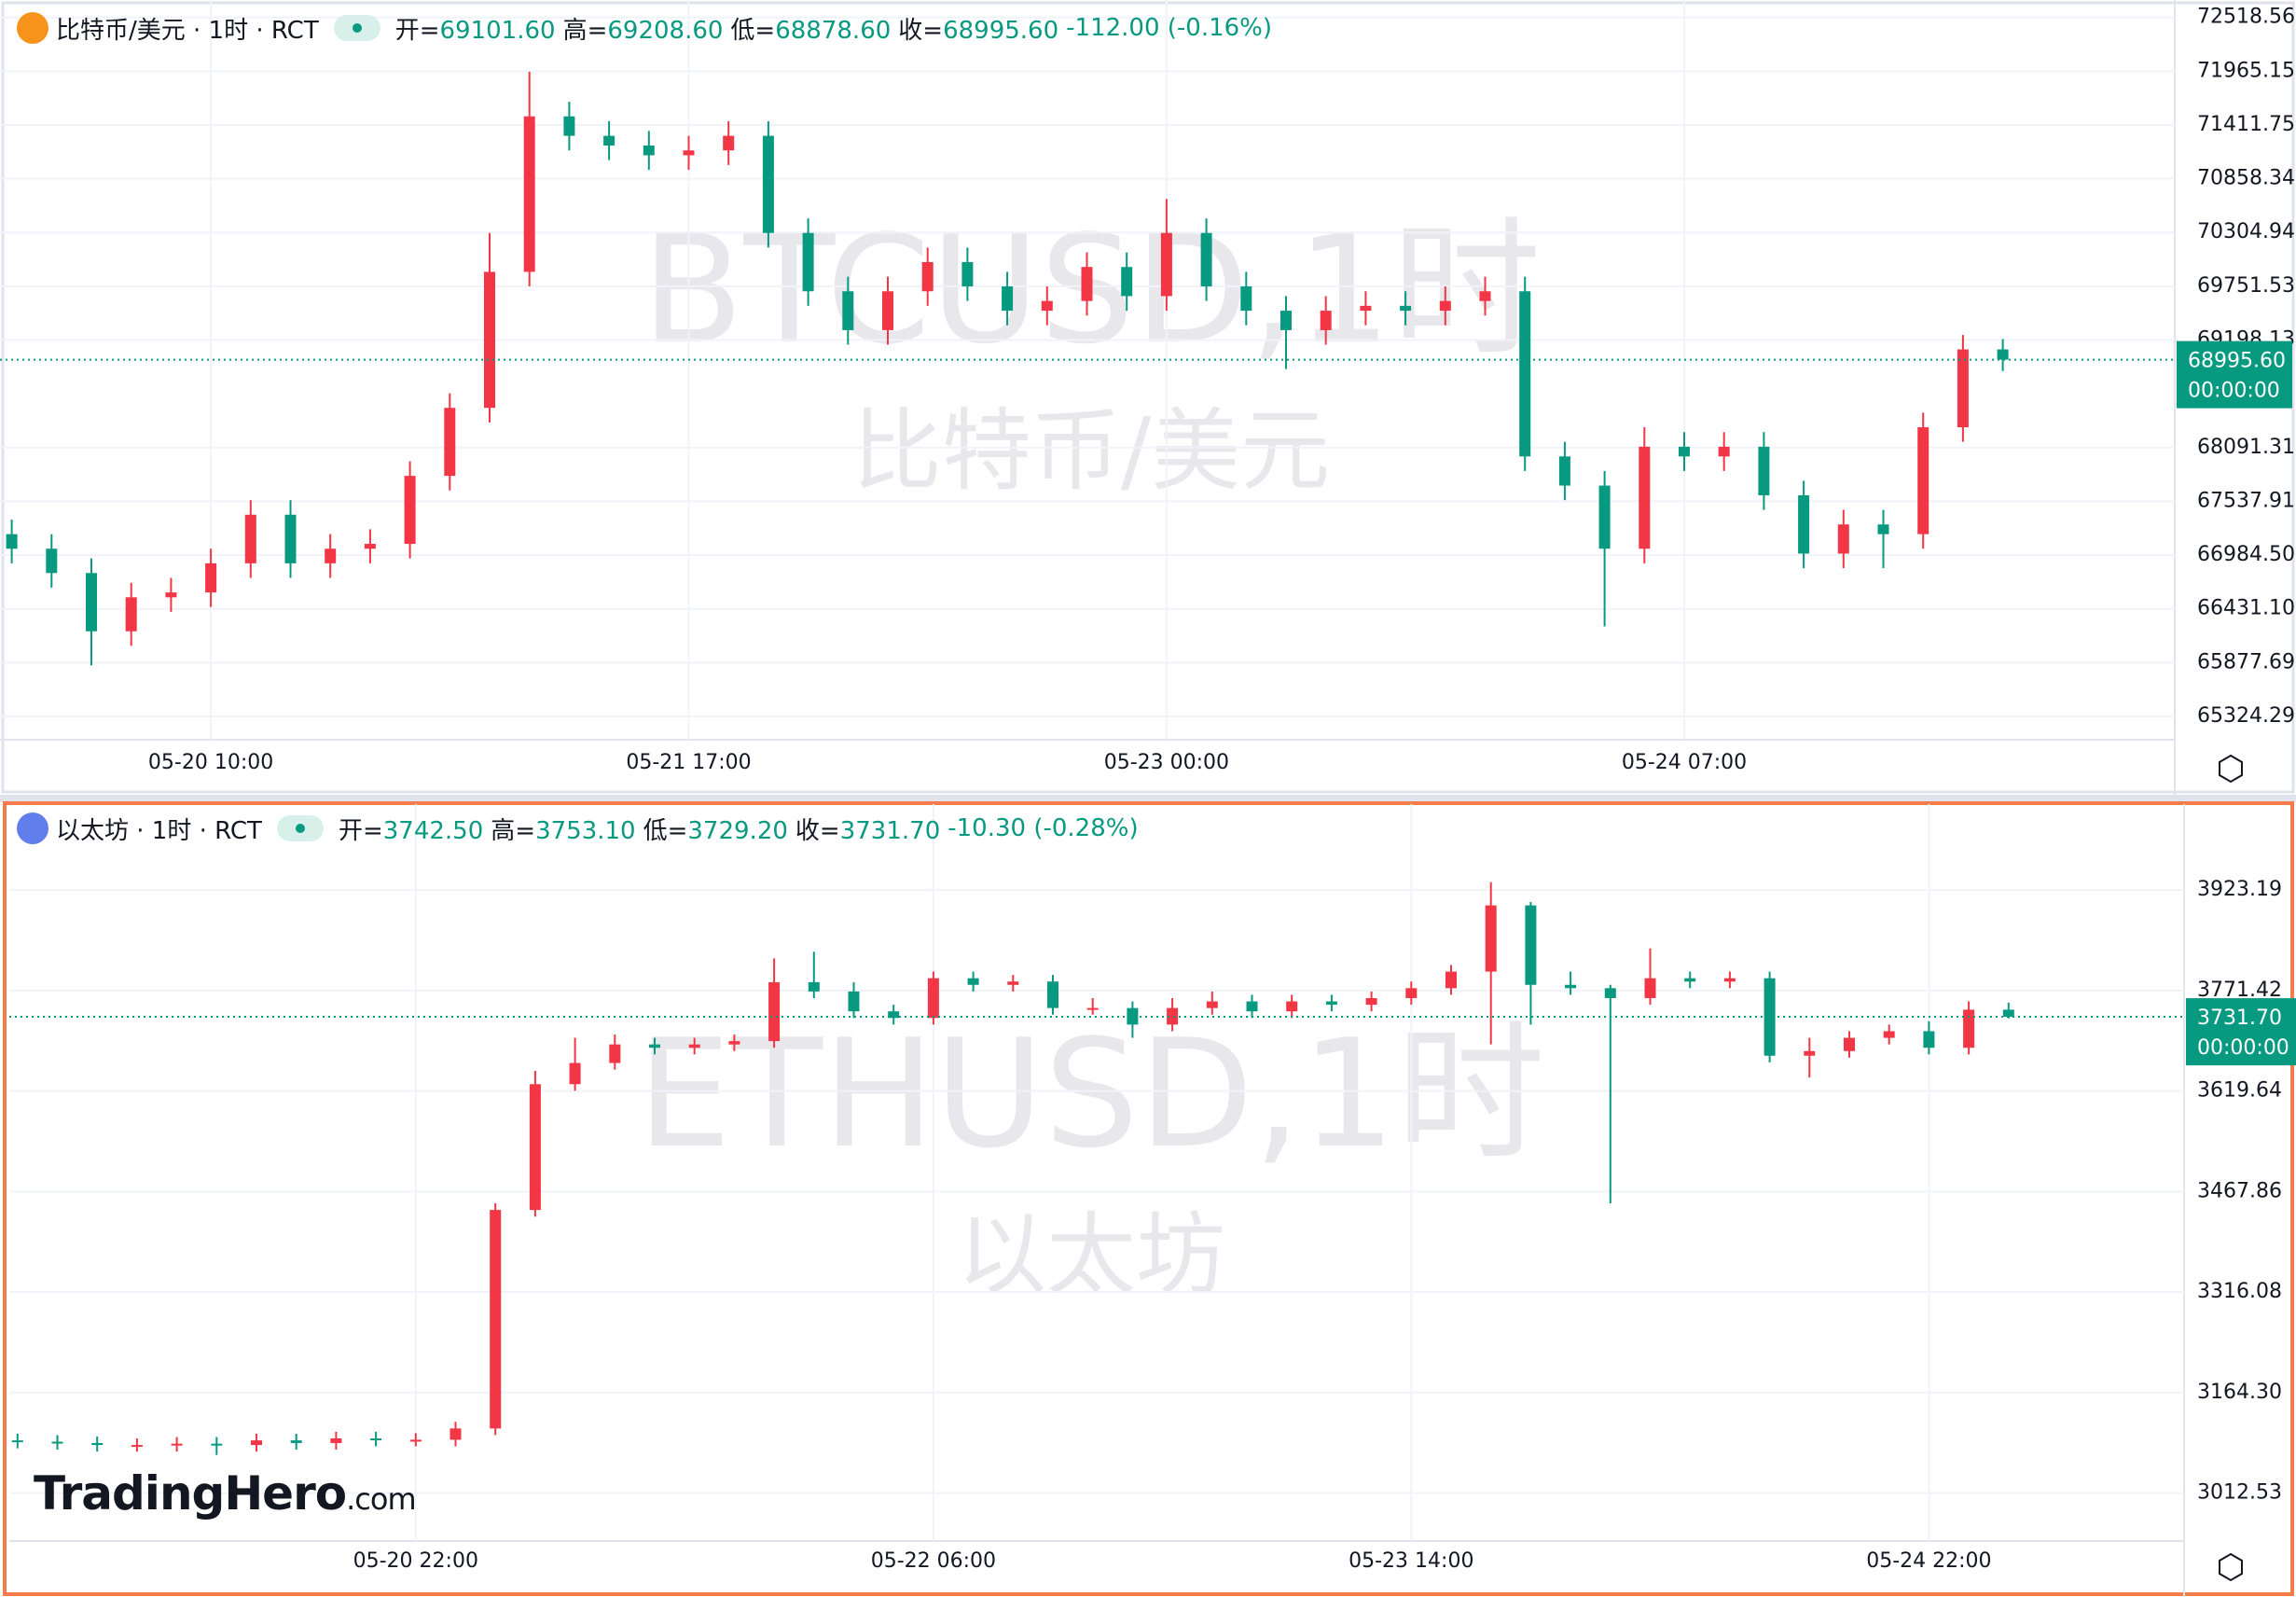 This screenshot has height=1597, width=2296. What do you see at coordinates (187, 31) in the screenshot?
I see `symbol-name: 比特币/美元 · 1时 · RCT` at bounding box center [187, 31].